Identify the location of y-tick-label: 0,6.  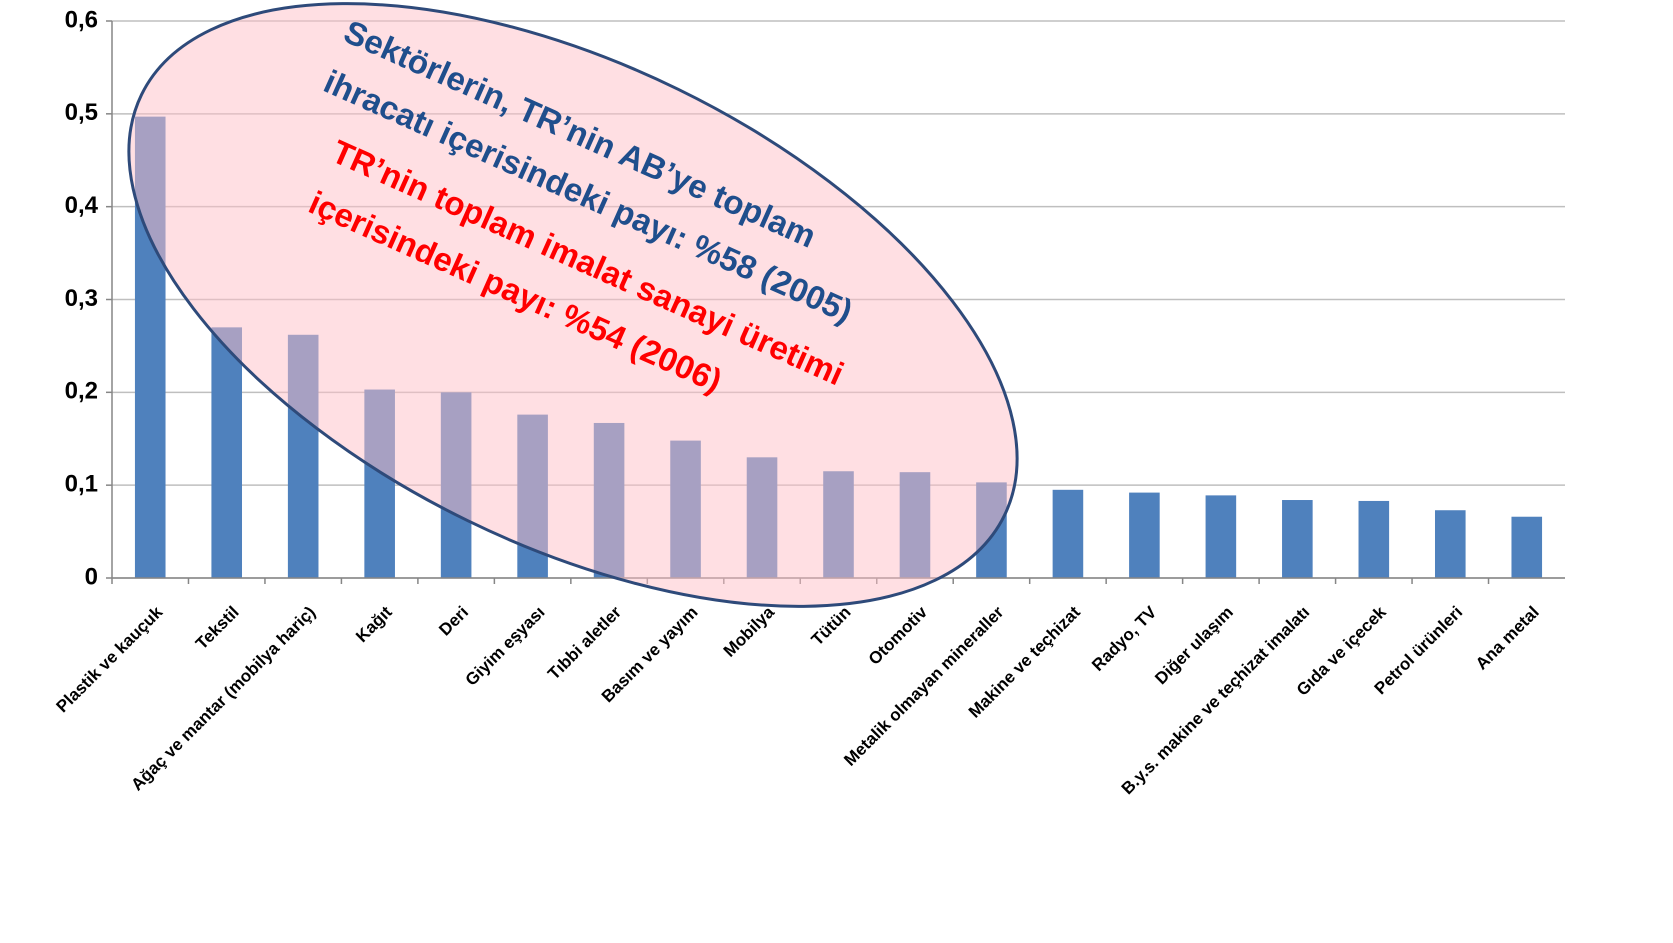
(81, 19).